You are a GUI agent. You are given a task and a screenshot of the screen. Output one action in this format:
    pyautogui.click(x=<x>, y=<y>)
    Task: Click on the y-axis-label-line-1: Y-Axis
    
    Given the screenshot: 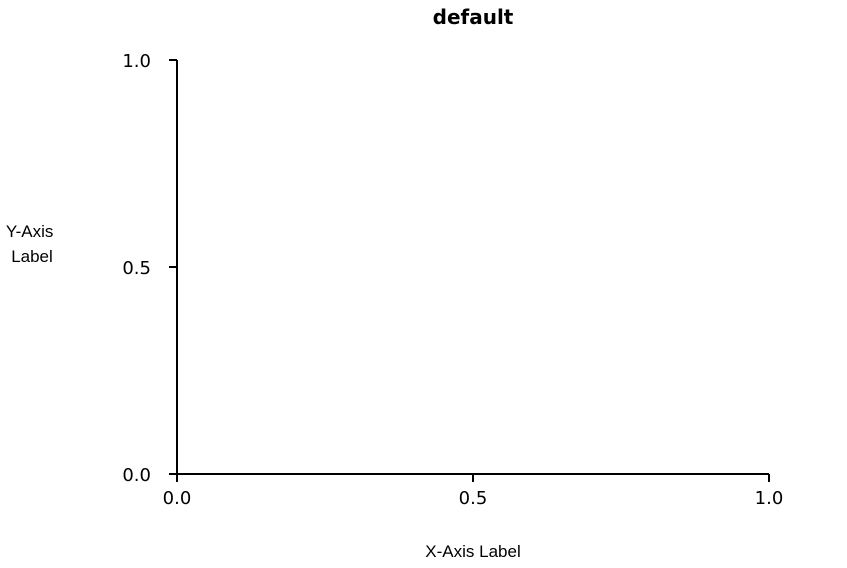 What is the action you would take?
    pyautogui.click(x=30, y=231)
    